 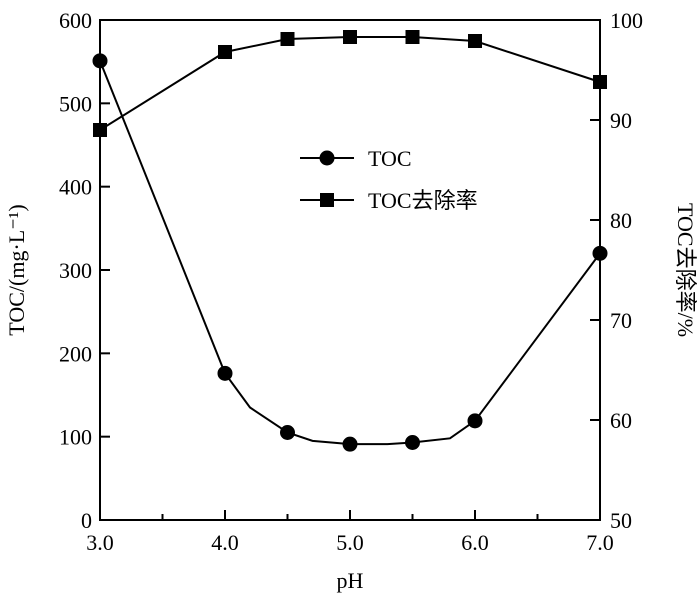 What do you see at coordinates (350, 83) in the screenshot?
I see `series-line-toc-removal` at bounding box center [350, 83].